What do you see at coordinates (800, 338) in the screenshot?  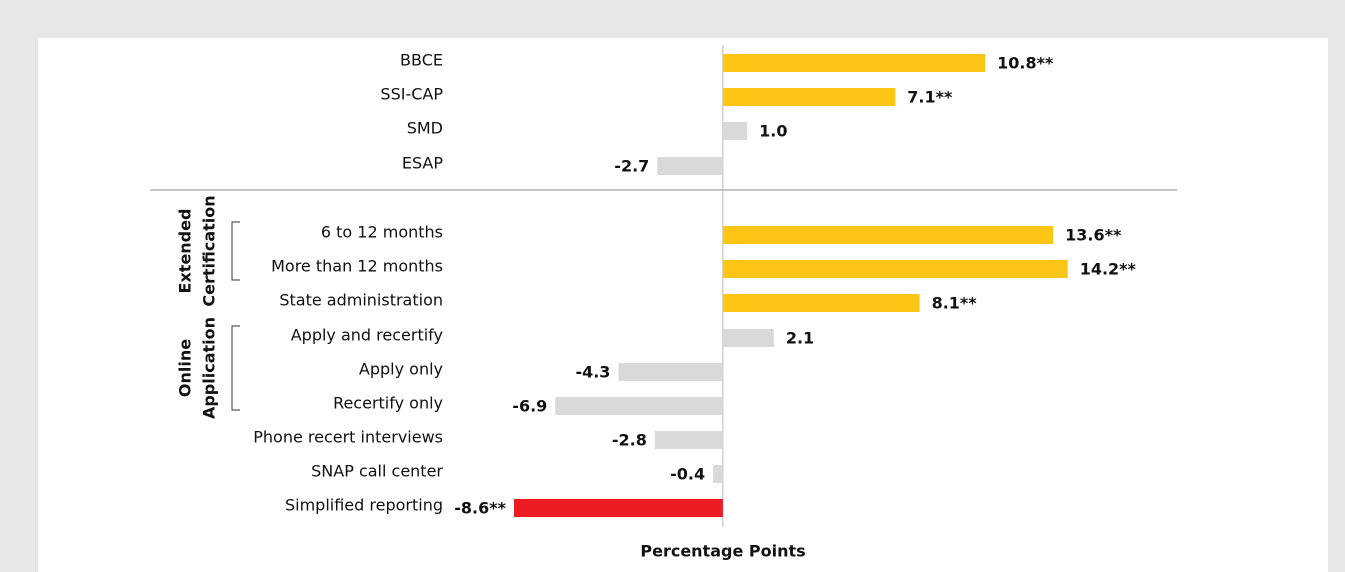 I see `value-label: 2.1` at bounding box center [800, 338].